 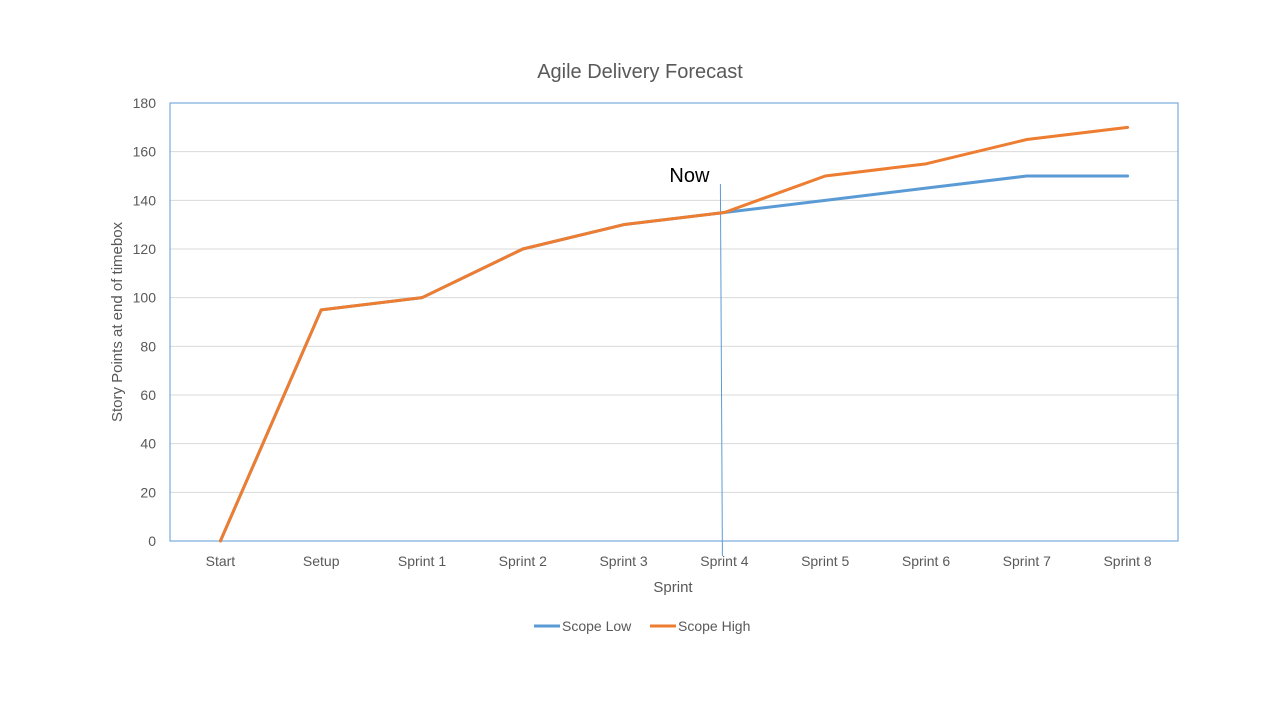 What do you see at coordinates (422, 561) in the screenshot?
I see `x-tick-label: Sprint 1` at bounding box center [422, 561].